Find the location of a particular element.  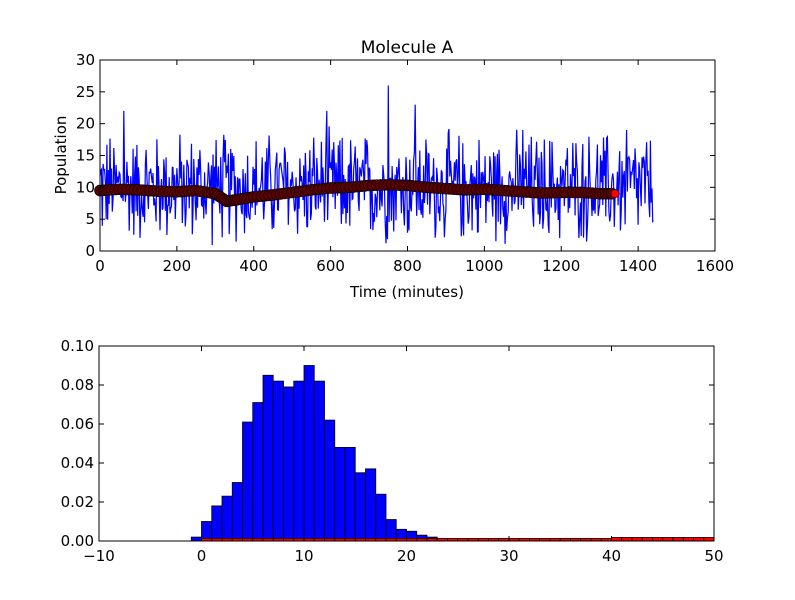

histogram-x-tick-label: −10 is located at coordinates (99, 556).